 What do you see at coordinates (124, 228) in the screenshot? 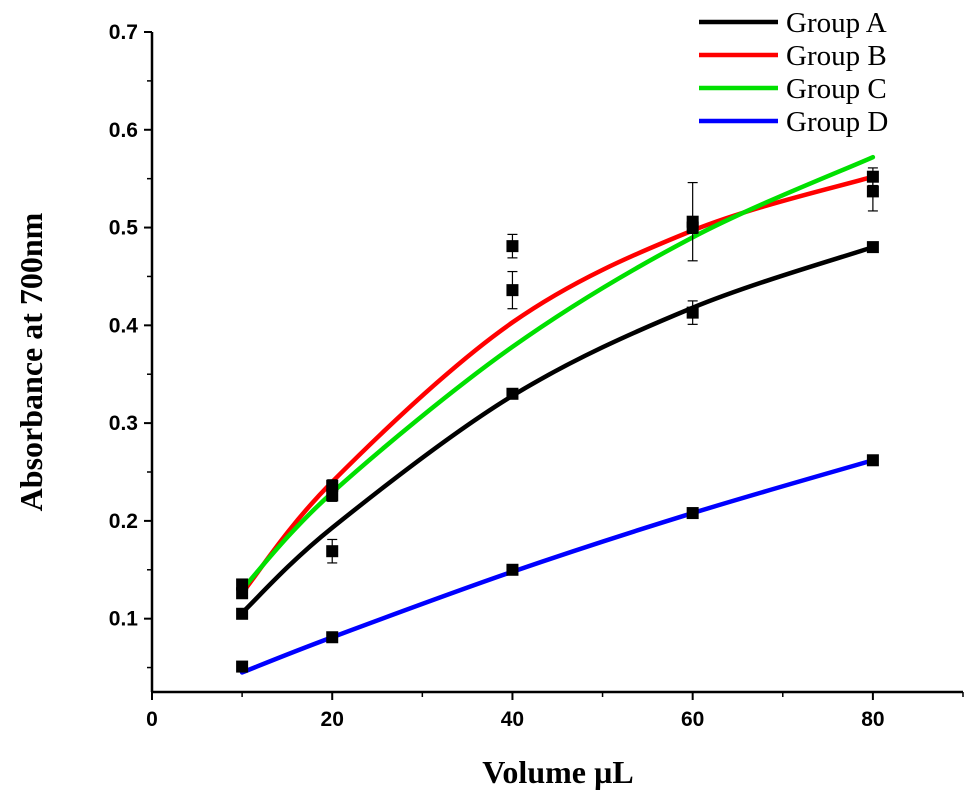
I see `y-tick-label: 0.5` at bounding box center [124, 228].